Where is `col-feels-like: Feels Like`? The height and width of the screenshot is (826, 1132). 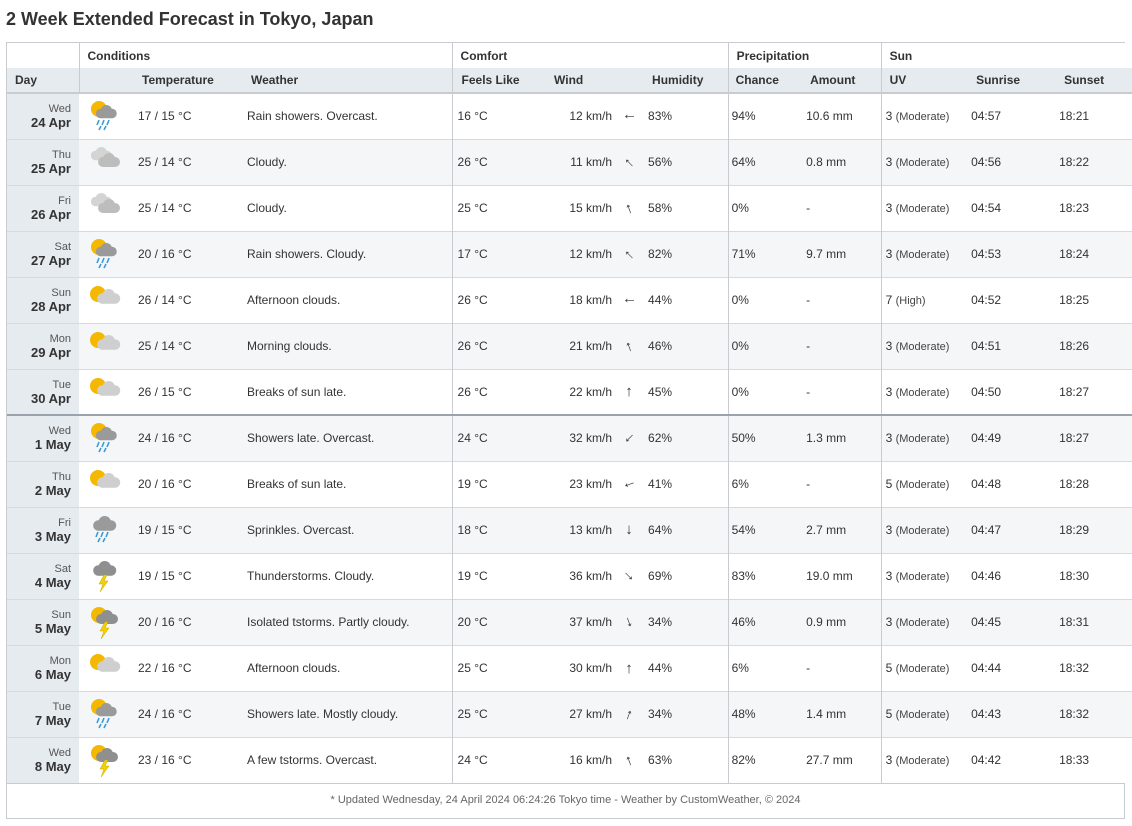
col-feels-like: Feels Like is located at coordinates (498, 81).